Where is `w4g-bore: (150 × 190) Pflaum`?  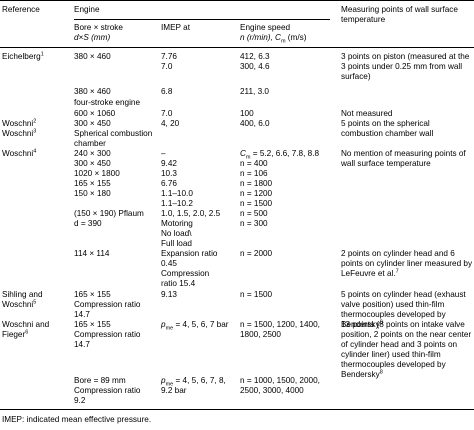
w4g-bore: (150 × 190) Pflaum is located at coordinates (109, 213).